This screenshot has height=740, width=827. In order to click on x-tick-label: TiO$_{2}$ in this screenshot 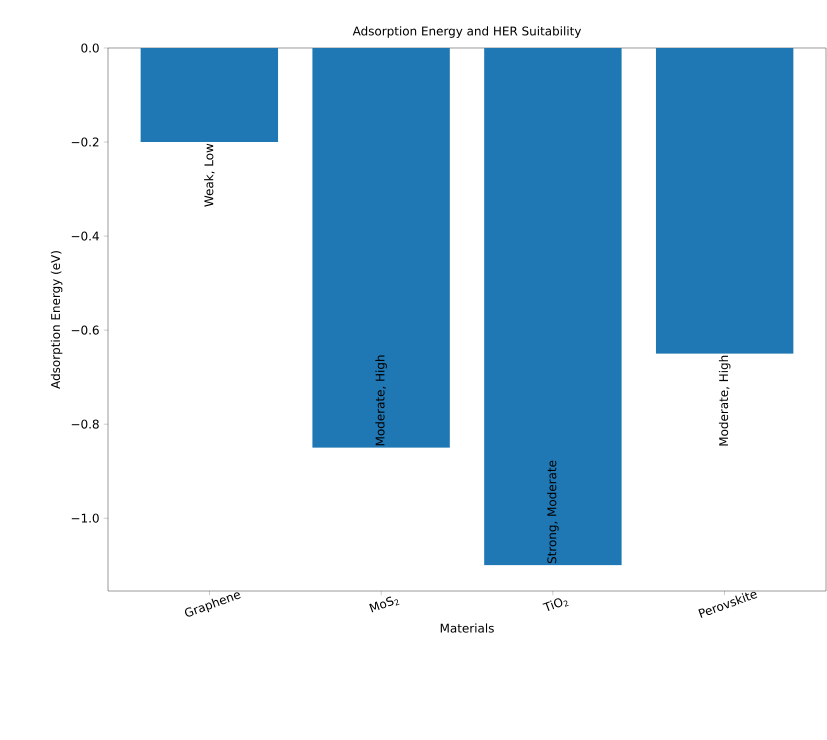, I will do `click(555, 604)`.